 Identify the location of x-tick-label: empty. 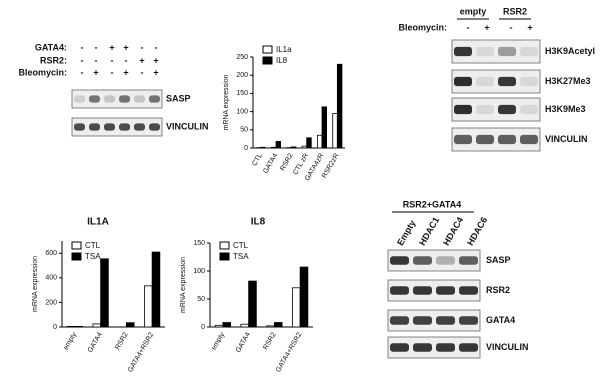
(71, 341).